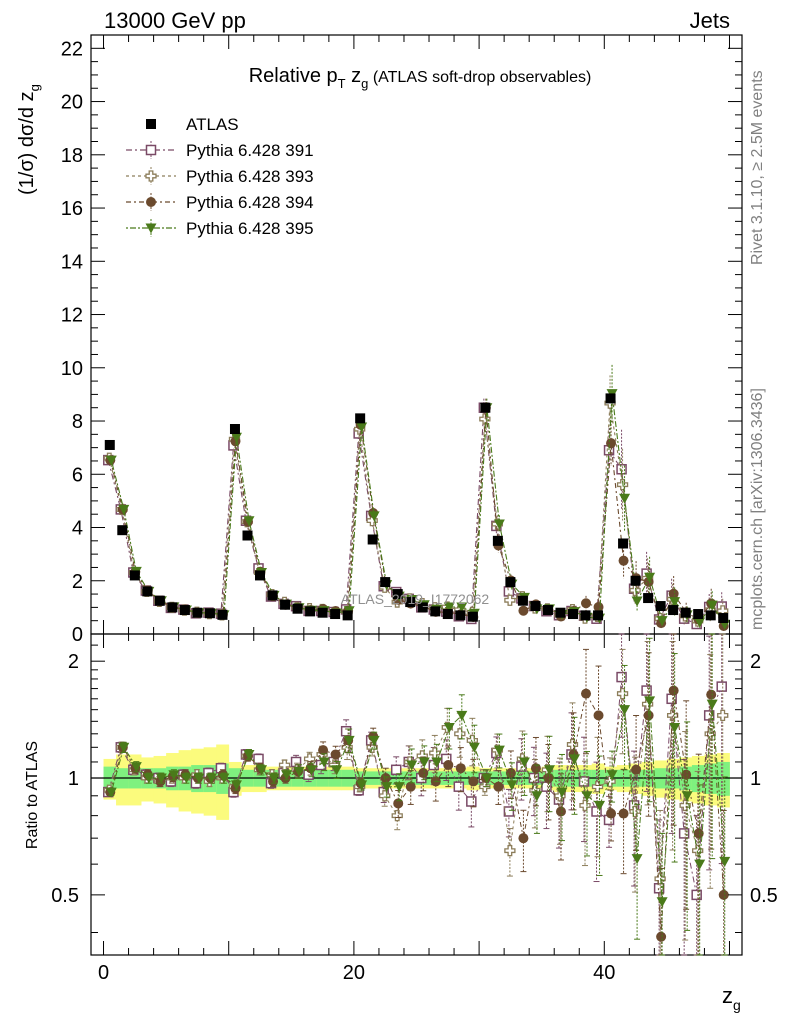  Describe the element at coordinates (73, 662) in the screenshot. I see `ratio-tick-label-left: 2` at that location.